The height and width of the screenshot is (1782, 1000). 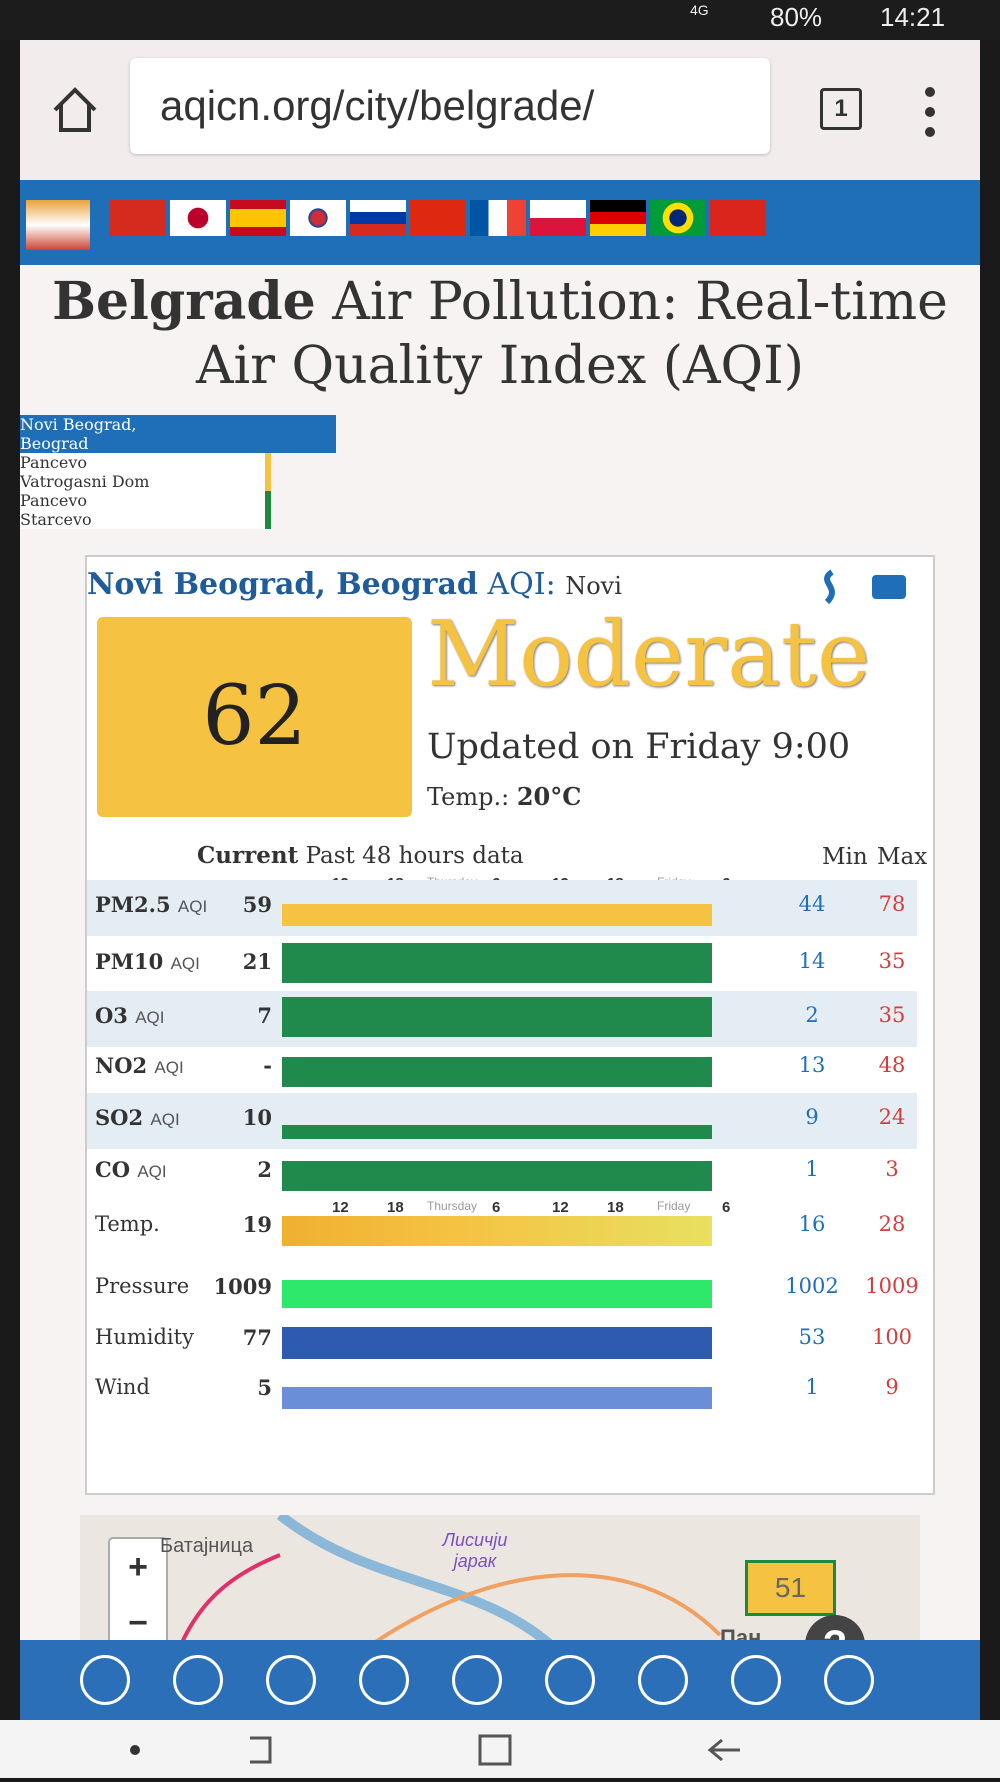 What do you see at coordinates (257, 904) in the screenshot?
I see `current-value: 59` at bounding box center [257, 904].